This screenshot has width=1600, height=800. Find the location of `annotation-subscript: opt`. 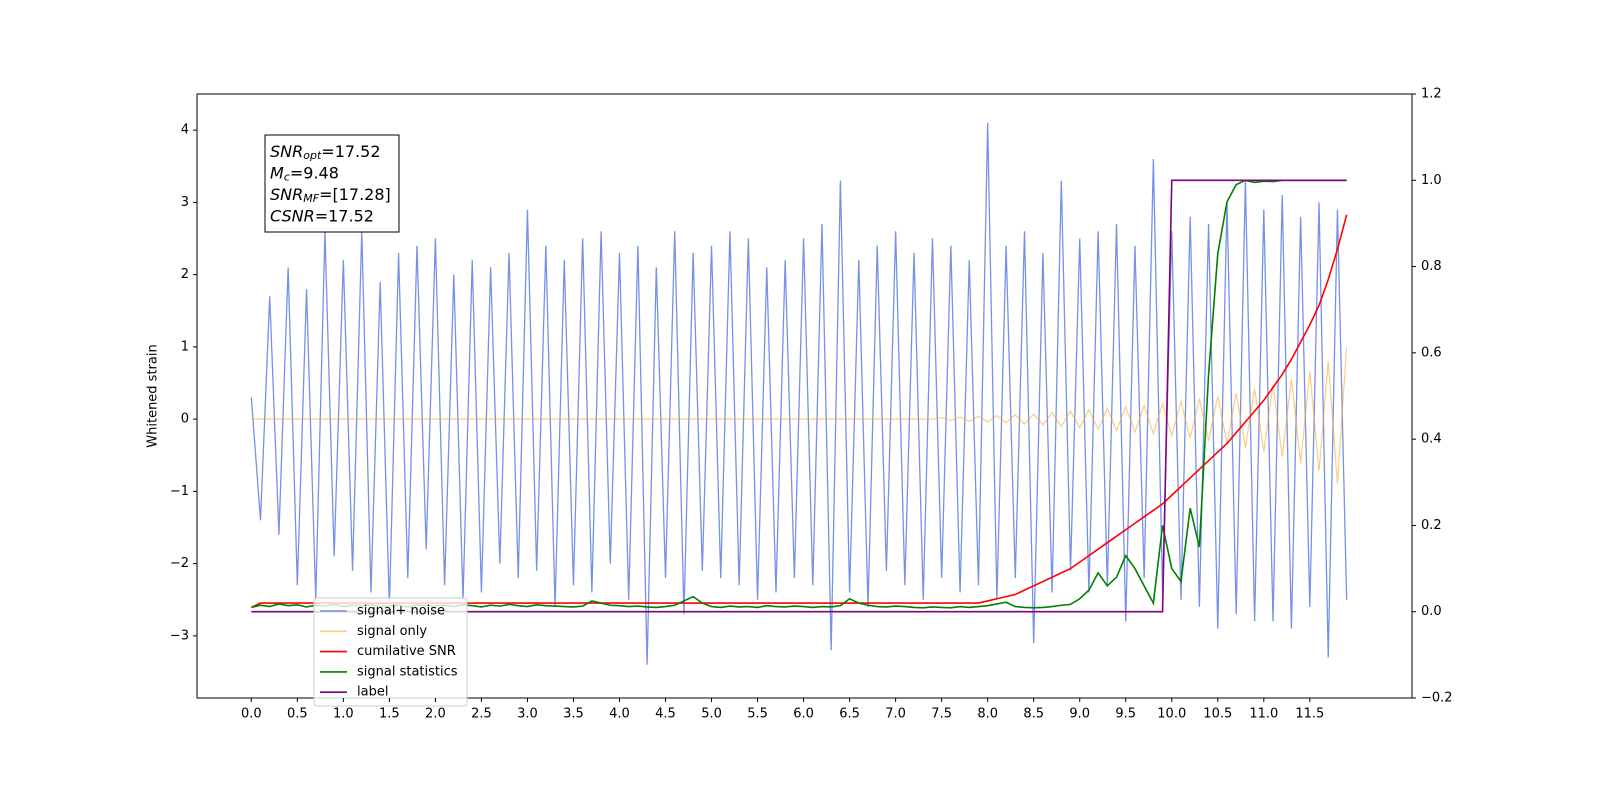

annotation-subscript: opt is located at coordinates (312, 155).